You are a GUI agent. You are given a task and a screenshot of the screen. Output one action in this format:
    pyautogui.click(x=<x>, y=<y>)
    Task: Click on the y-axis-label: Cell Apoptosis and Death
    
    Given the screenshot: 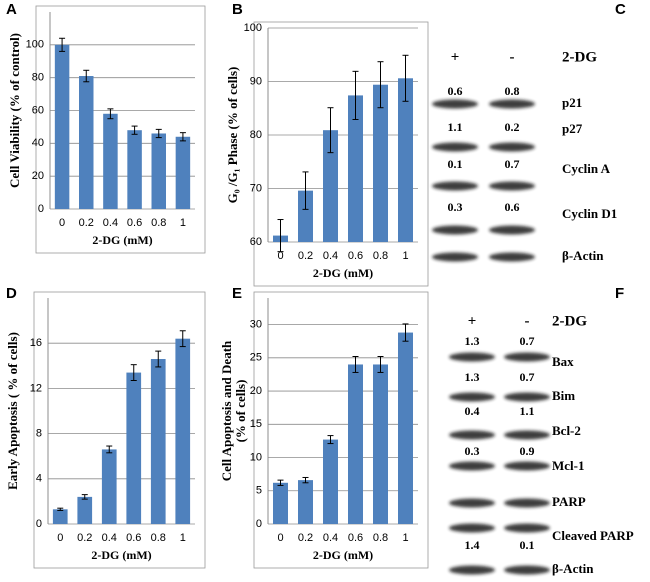 What is the action you would take?
    pyautogui.click(x=226, y=410)
    